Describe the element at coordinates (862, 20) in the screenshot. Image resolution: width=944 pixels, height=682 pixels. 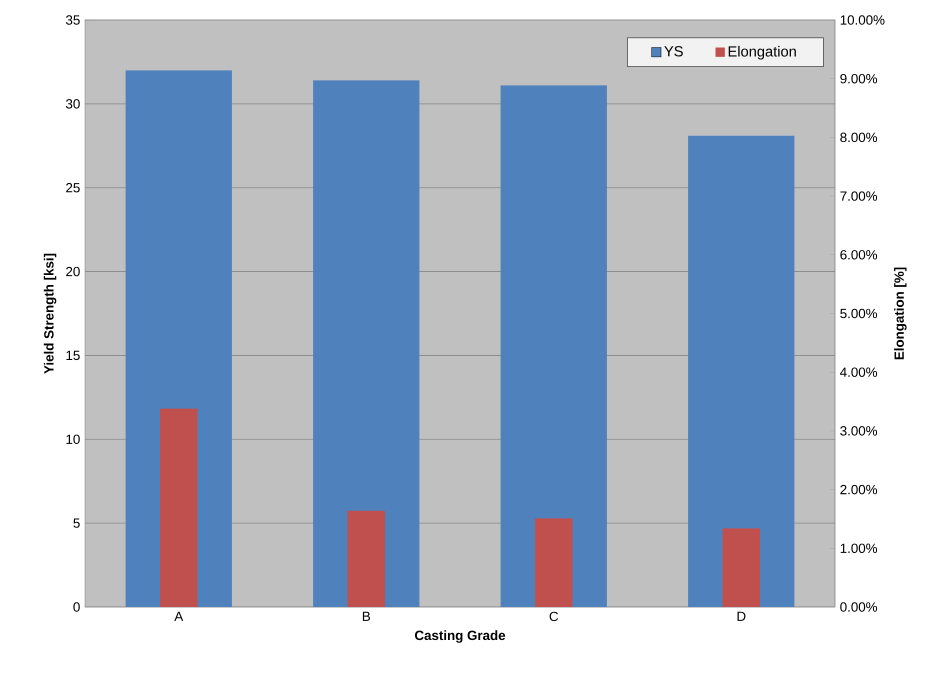
I see `y2-tick-label: 10.00%` at that location.